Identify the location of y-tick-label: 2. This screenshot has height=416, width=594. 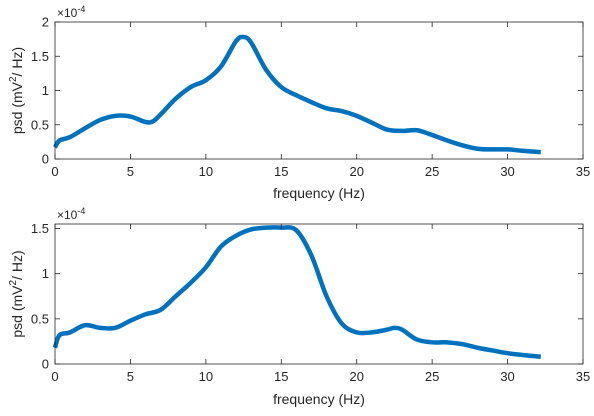
(45, 22).